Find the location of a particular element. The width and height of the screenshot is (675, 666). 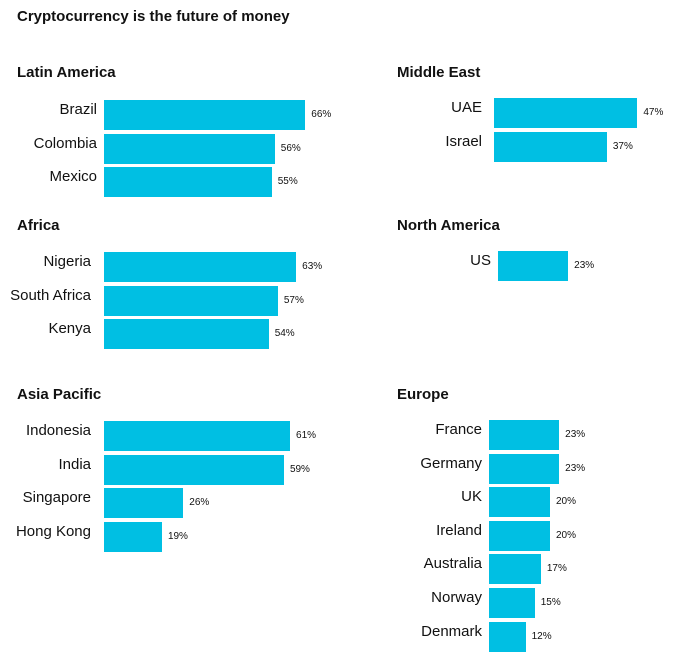

bar-row: Nigeria 63% is located at coordinates (177, 267).